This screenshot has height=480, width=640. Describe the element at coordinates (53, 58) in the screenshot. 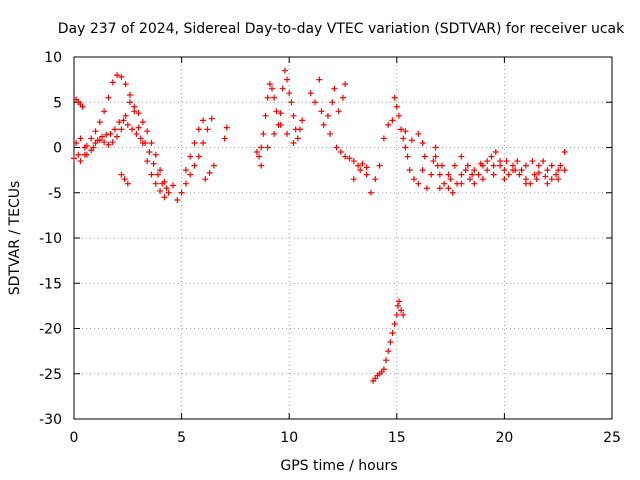

I see `y-tick-label: 10` at that location.